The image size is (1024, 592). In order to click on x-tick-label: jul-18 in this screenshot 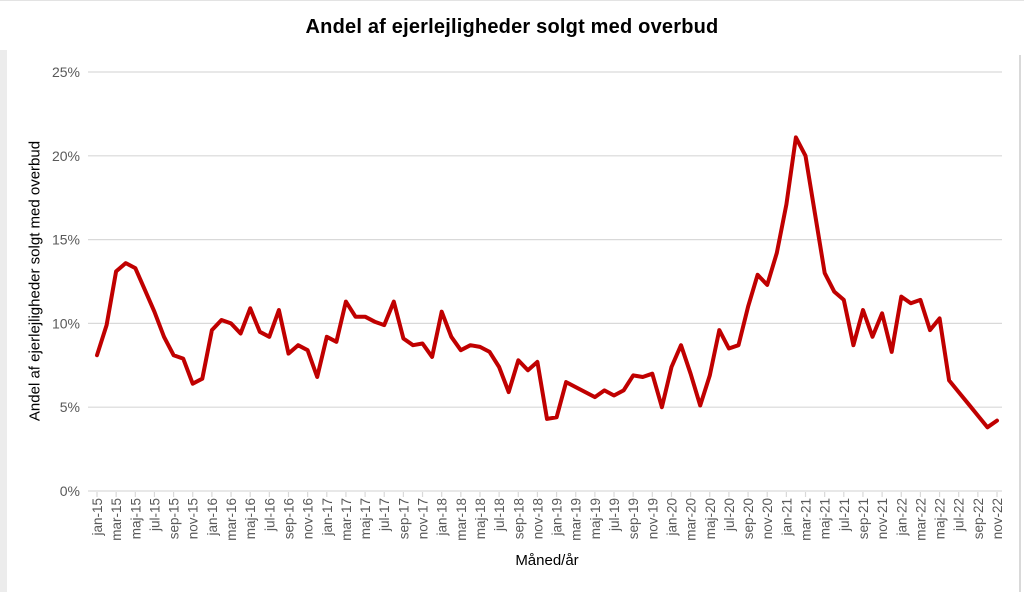, I will do `click(499, 515)`.